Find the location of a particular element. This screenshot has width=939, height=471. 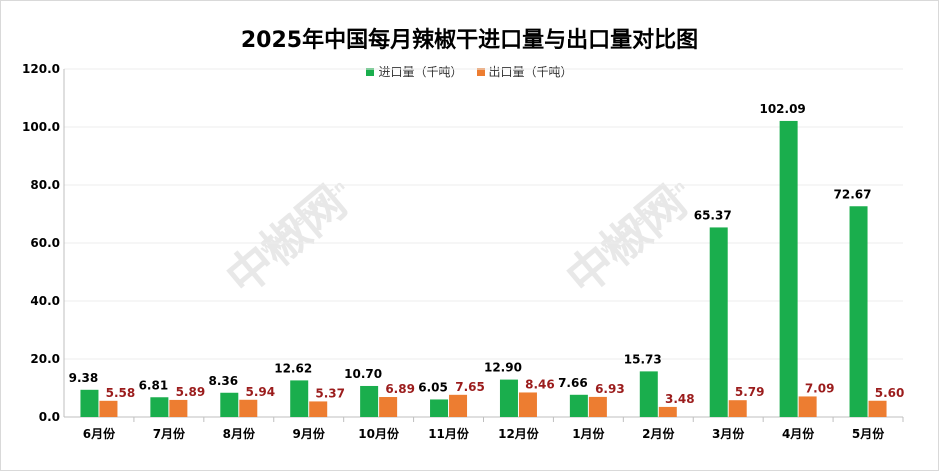

data-label-import: 6.05 is located at coordinates (433, 387).